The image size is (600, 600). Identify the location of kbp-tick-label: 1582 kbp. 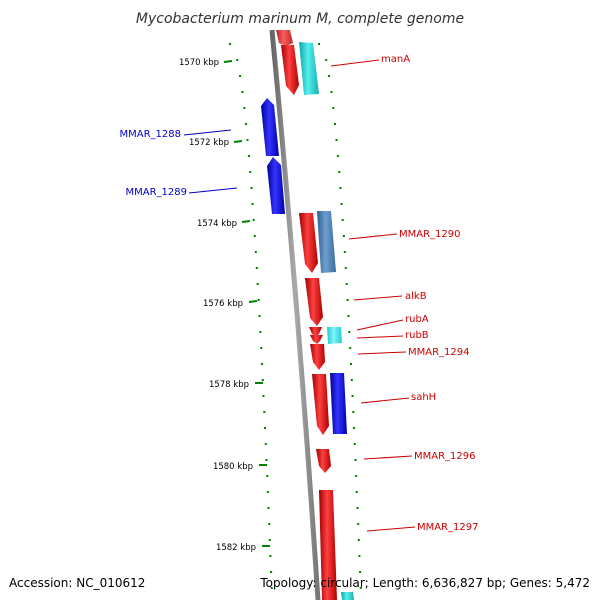
(236, 548).